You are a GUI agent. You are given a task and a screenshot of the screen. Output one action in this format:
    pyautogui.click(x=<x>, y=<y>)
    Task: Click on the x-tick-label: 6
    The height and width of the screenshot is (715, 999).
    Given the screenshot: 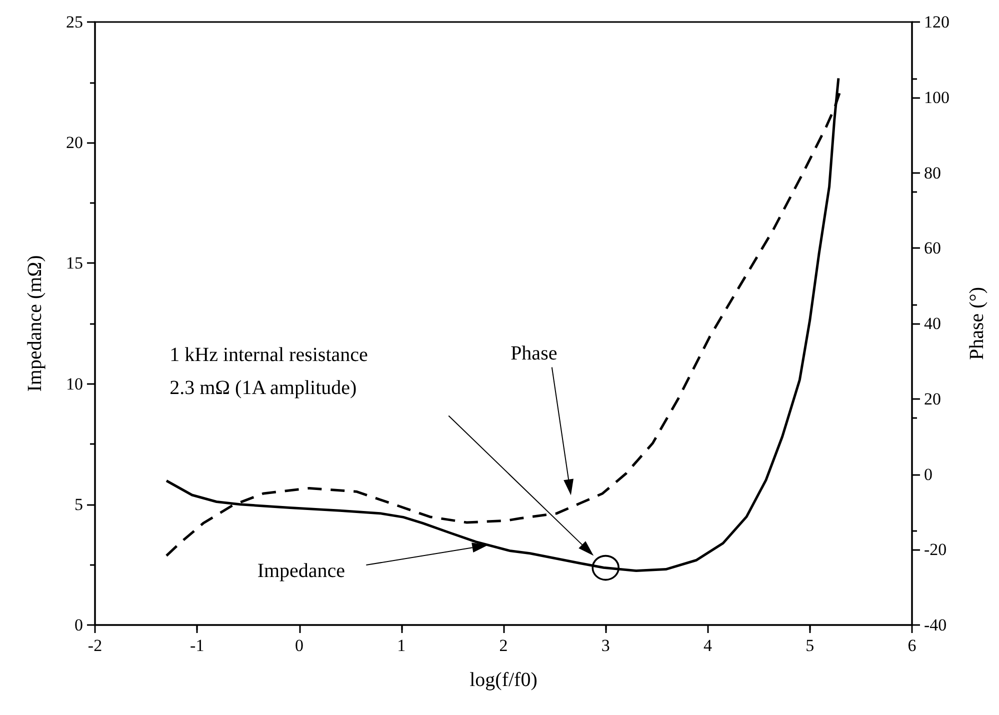 What is the action you would take?
    pyautogui.click(x=912, y=645)
    